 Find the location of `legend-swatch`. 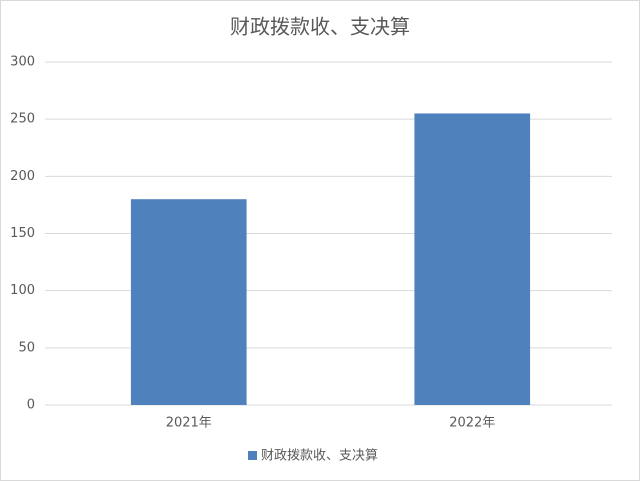

legend-swatch is located at coordinates (252, 455).